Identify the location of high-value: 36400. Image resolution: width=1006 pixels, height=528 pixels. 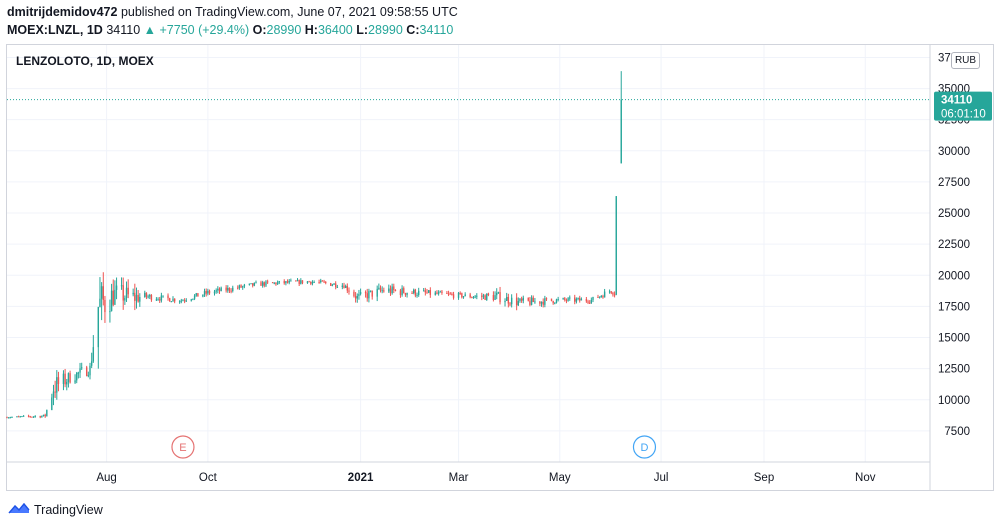
(335, 30).